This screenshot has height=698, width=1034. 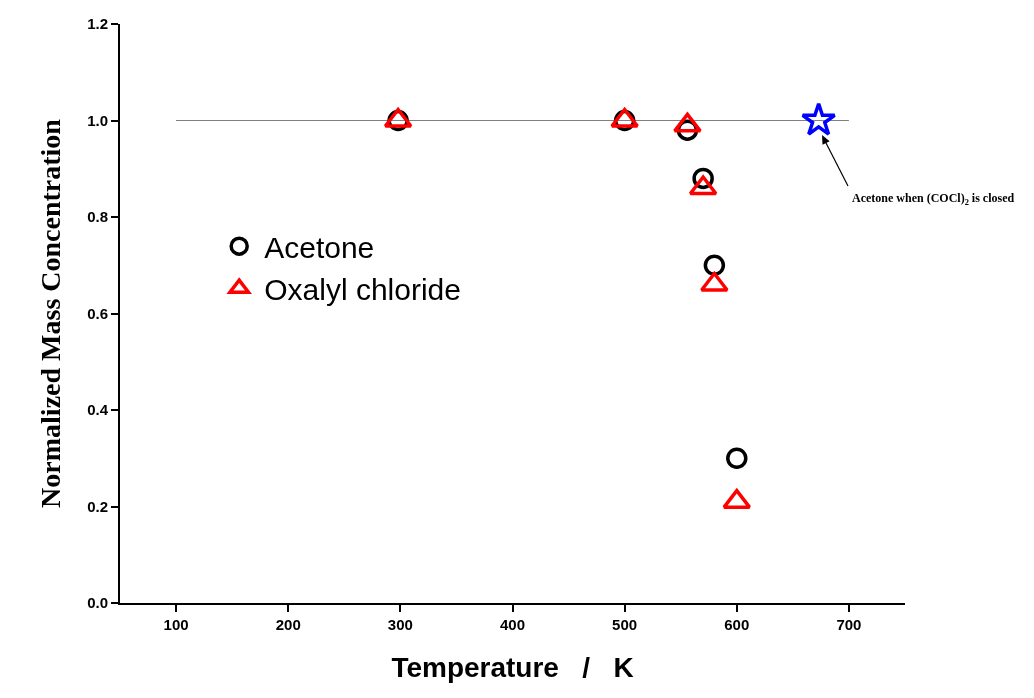 What do you see at coordinates (362, 289) in the screenshot?
I see `legend-label: Oxalyl chloride` at bounding box center [362, 289].